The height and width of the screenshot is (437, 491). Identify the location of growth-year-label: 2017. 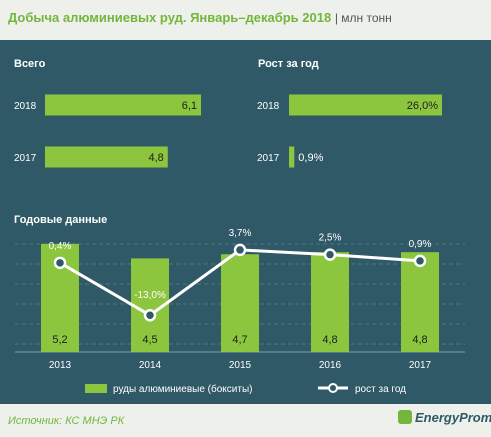
(268, 158).